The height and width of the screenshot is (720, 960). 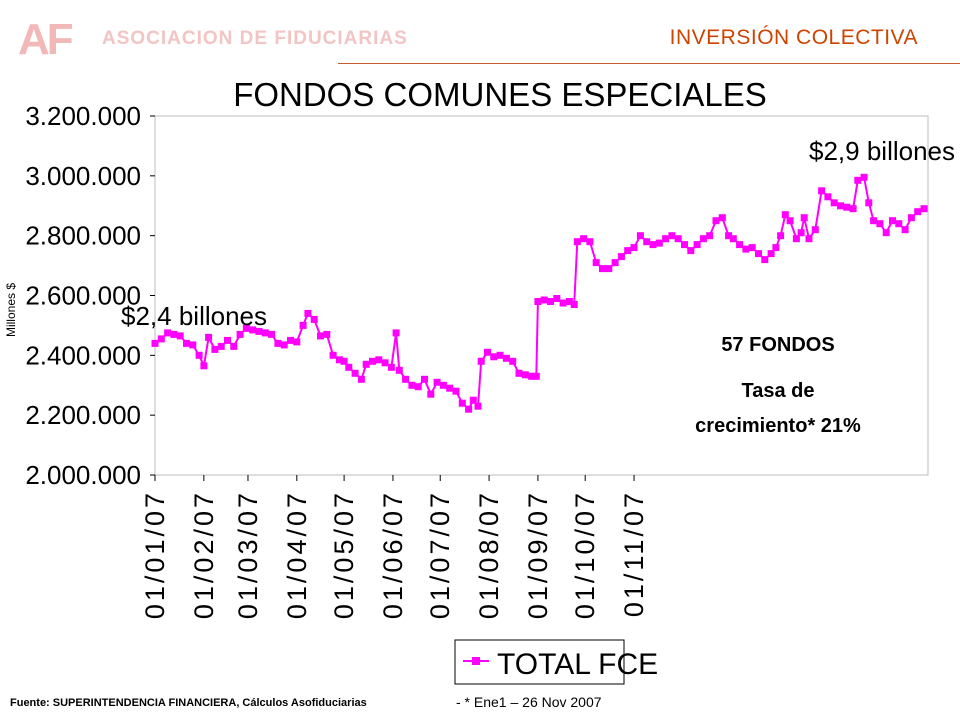 I want to click on annotation-end: $2,9 billones, so click(x=882, y=151).